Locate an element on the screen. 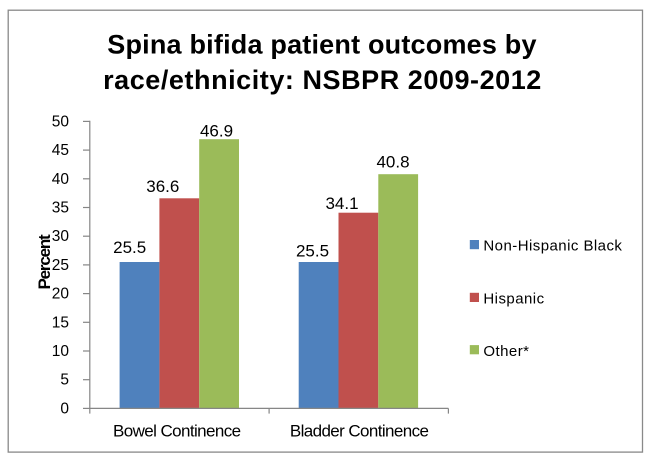 The width and height of the screenshot is (653, 466). svg-text:Spina bifida patient outcomes: Spina bifida patient outcomes by is located at coordinates (321, 45).